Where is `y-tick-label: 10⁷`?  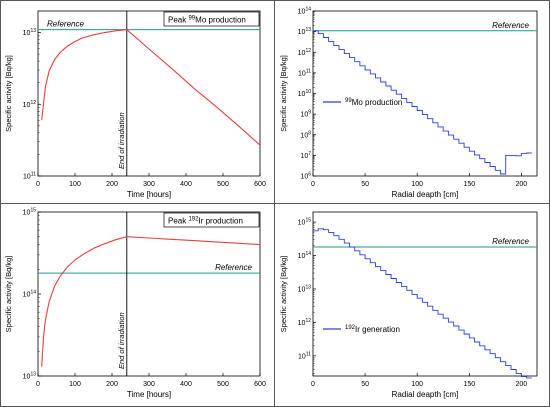 y-tick-label: 10⁷ is located at coordinates (305, 155).